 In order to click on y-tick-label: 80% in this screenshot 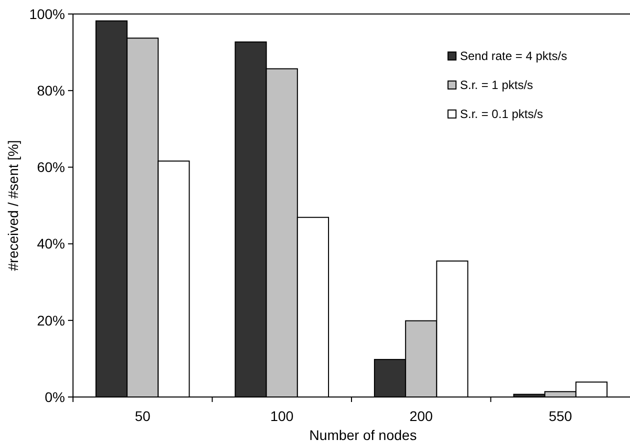, I will do `click(50, 90)`.